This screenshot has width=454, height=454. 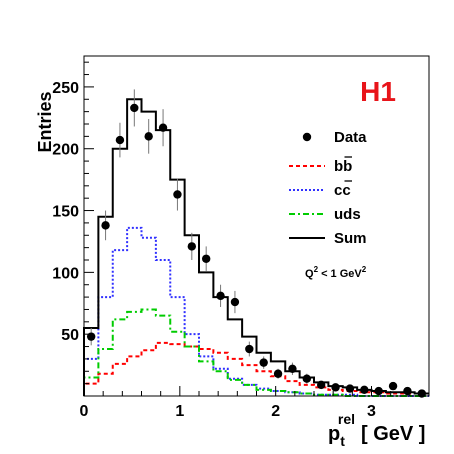 I want to click on y-tick-label: 250, so click(x=65, y=88).